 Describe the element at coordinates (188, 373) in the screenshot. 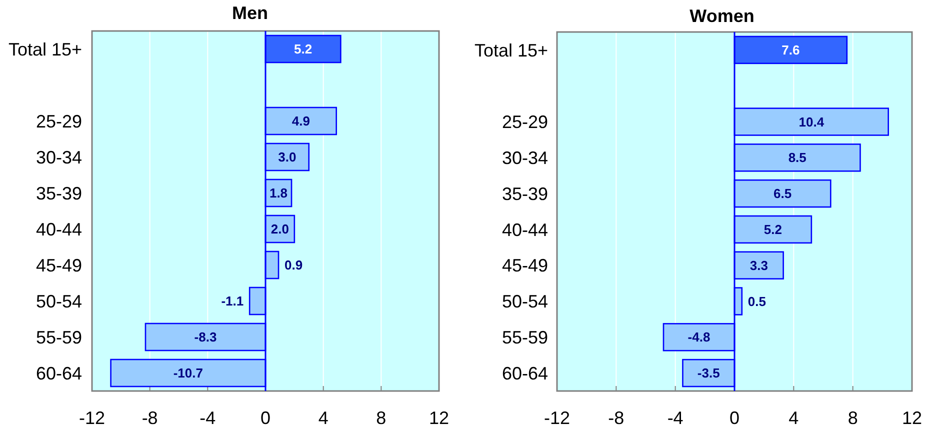

I see `data-label: -10.7` at that location.